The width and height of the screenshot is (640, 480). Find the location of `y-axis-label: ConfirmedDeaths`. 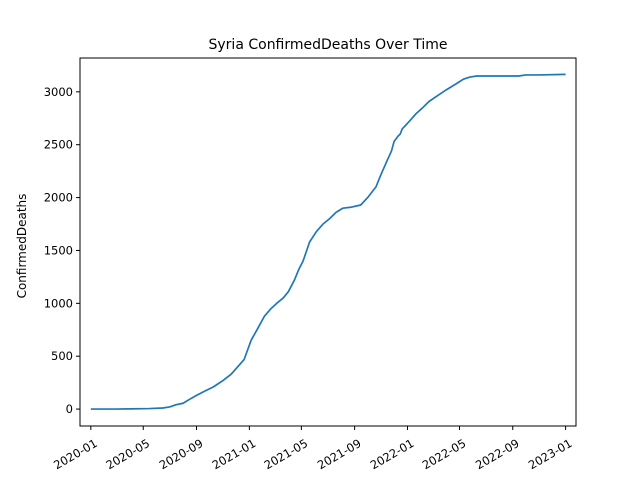

y-axis-label: ConfirmedDeaths is located at coordinates (22, 246).